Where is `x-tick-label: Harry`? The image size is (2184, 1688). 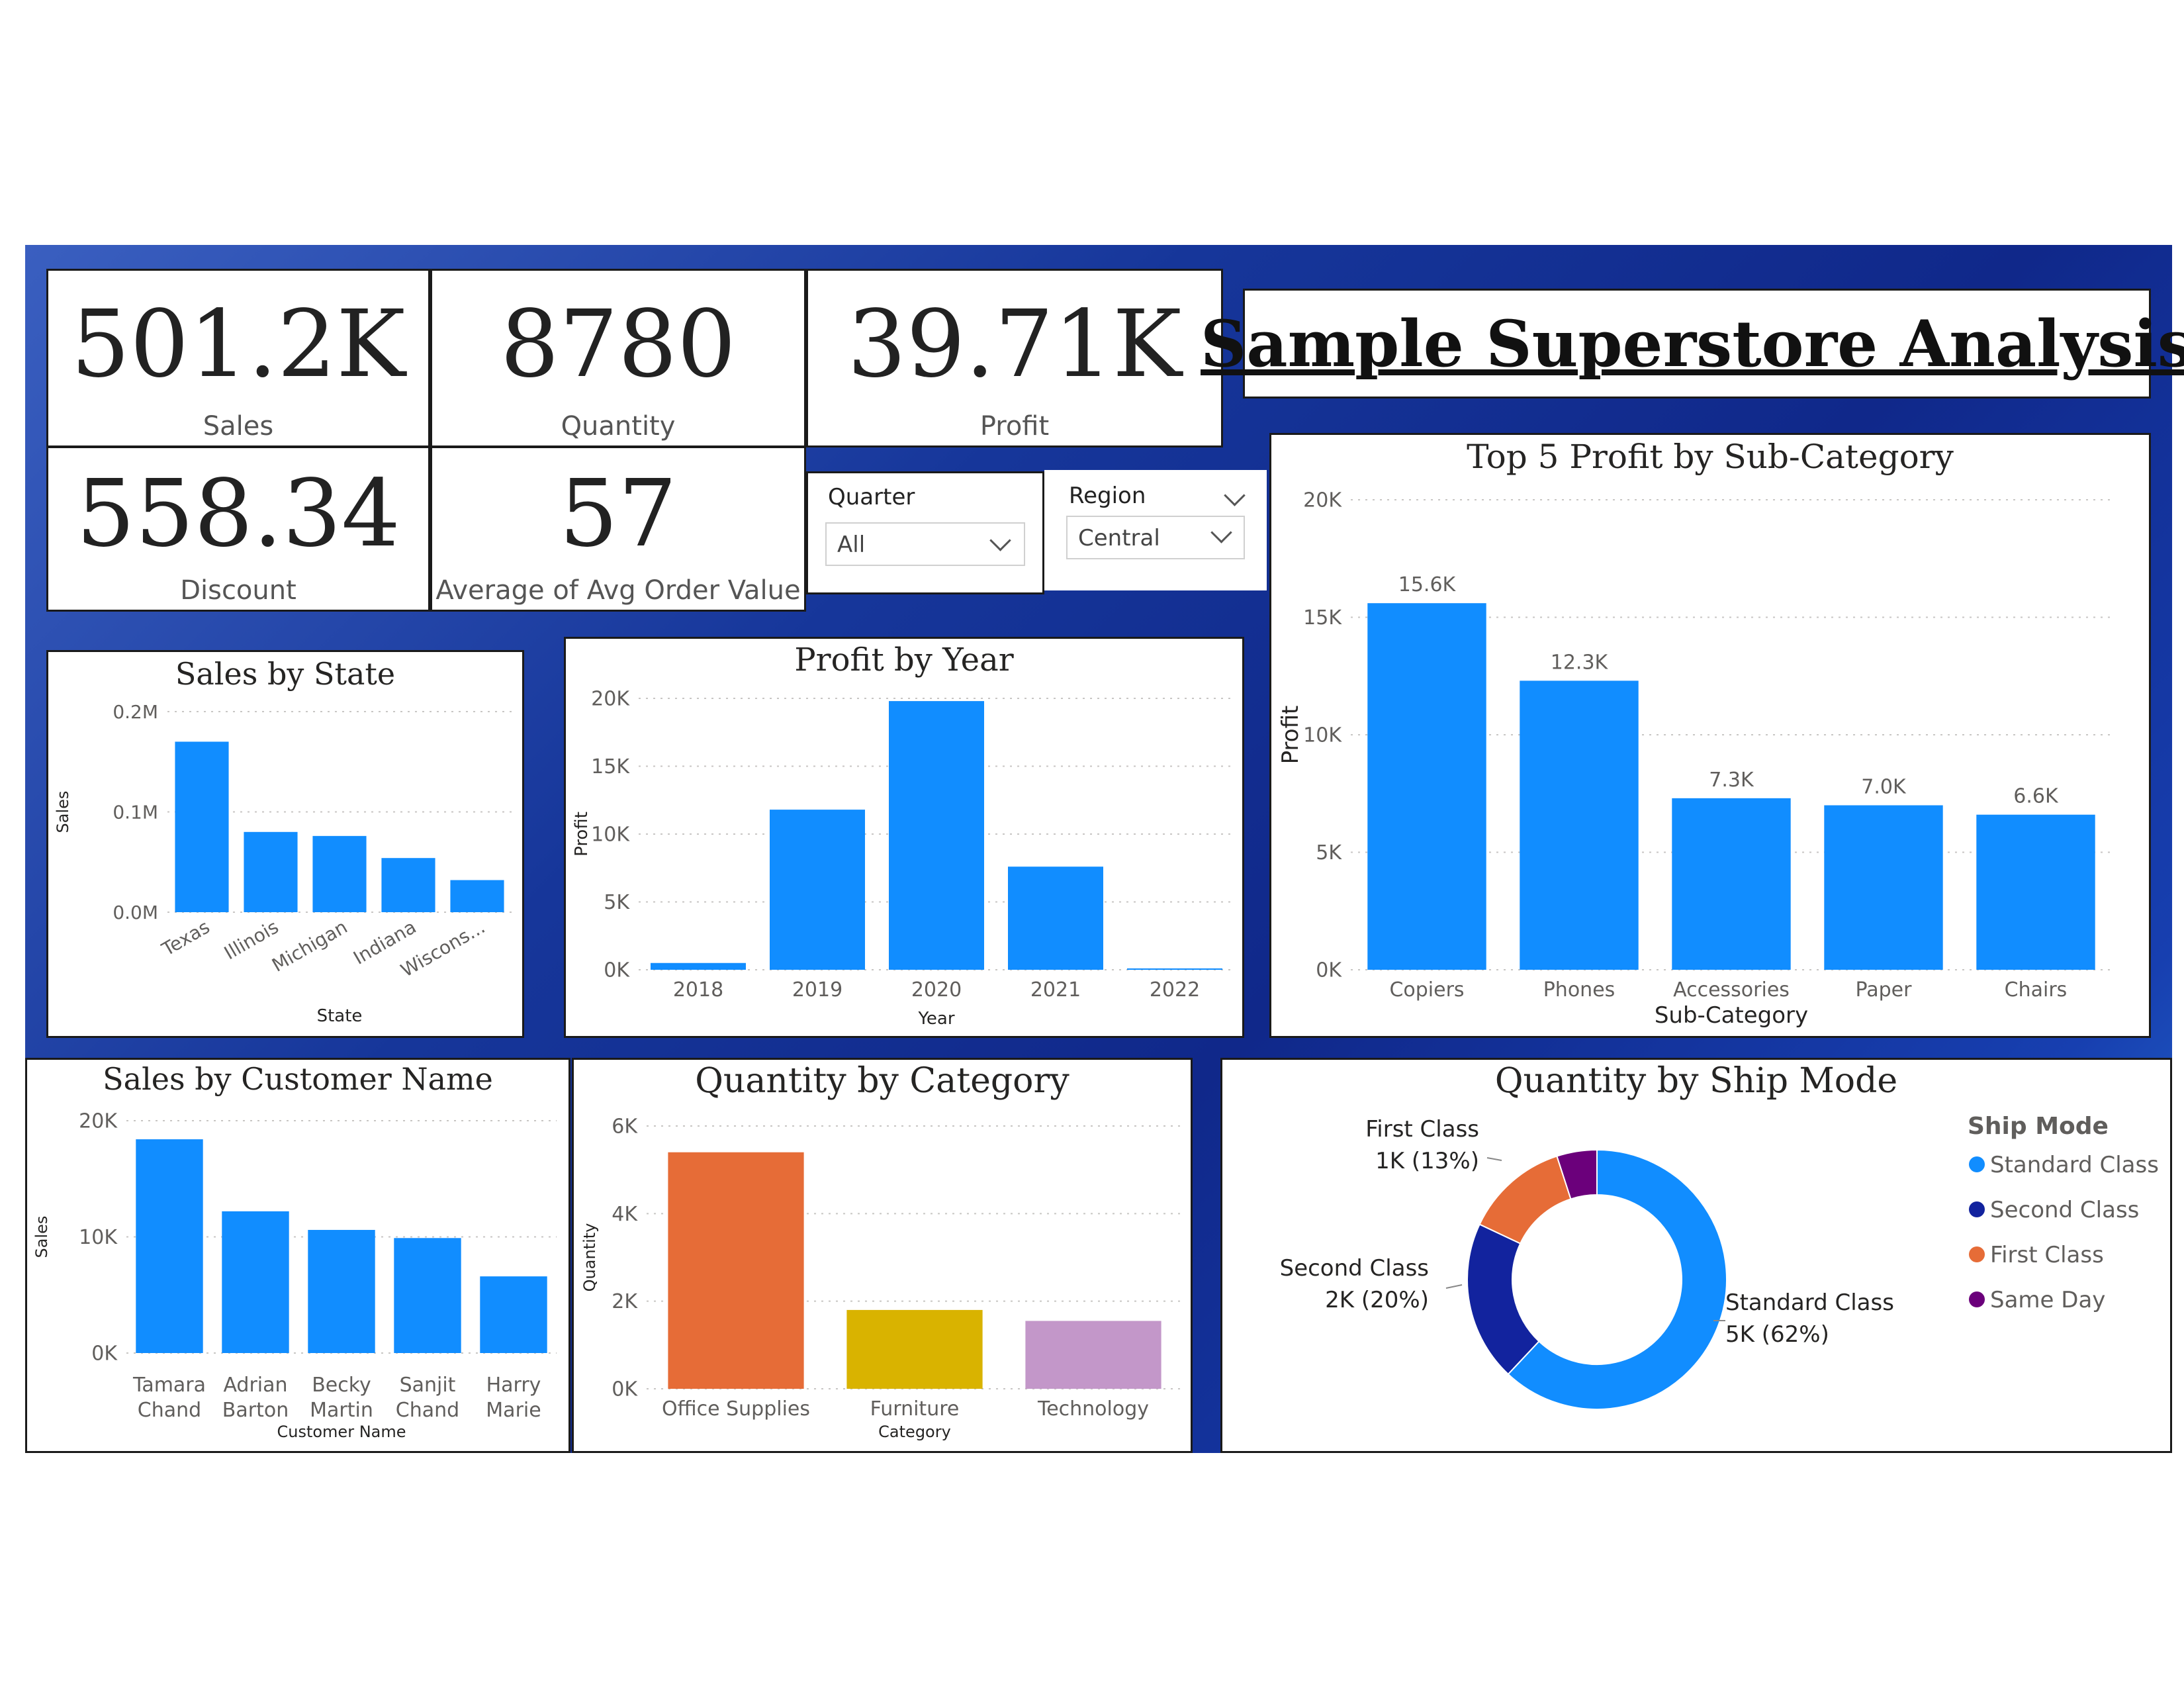
x-tick-label: Harry is located at coordinates (513, 1385).